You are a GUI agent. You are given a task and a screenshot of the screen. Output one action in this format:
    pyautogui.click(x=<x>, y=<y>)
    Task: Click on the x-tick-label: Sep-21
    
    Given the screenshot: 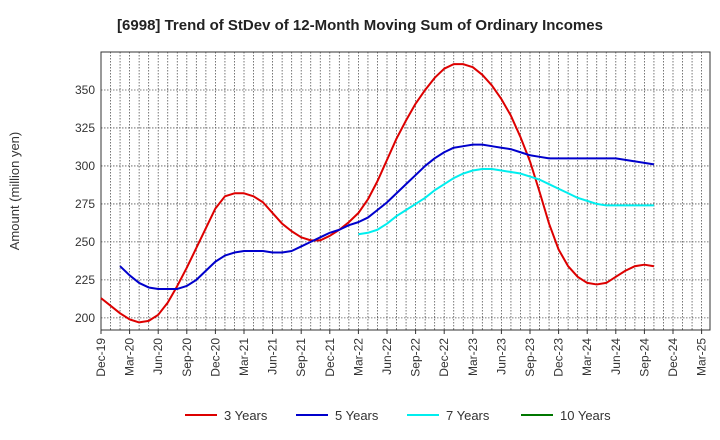 What is the action you would take?
    pyautogui.click(x=301, y=357)
    